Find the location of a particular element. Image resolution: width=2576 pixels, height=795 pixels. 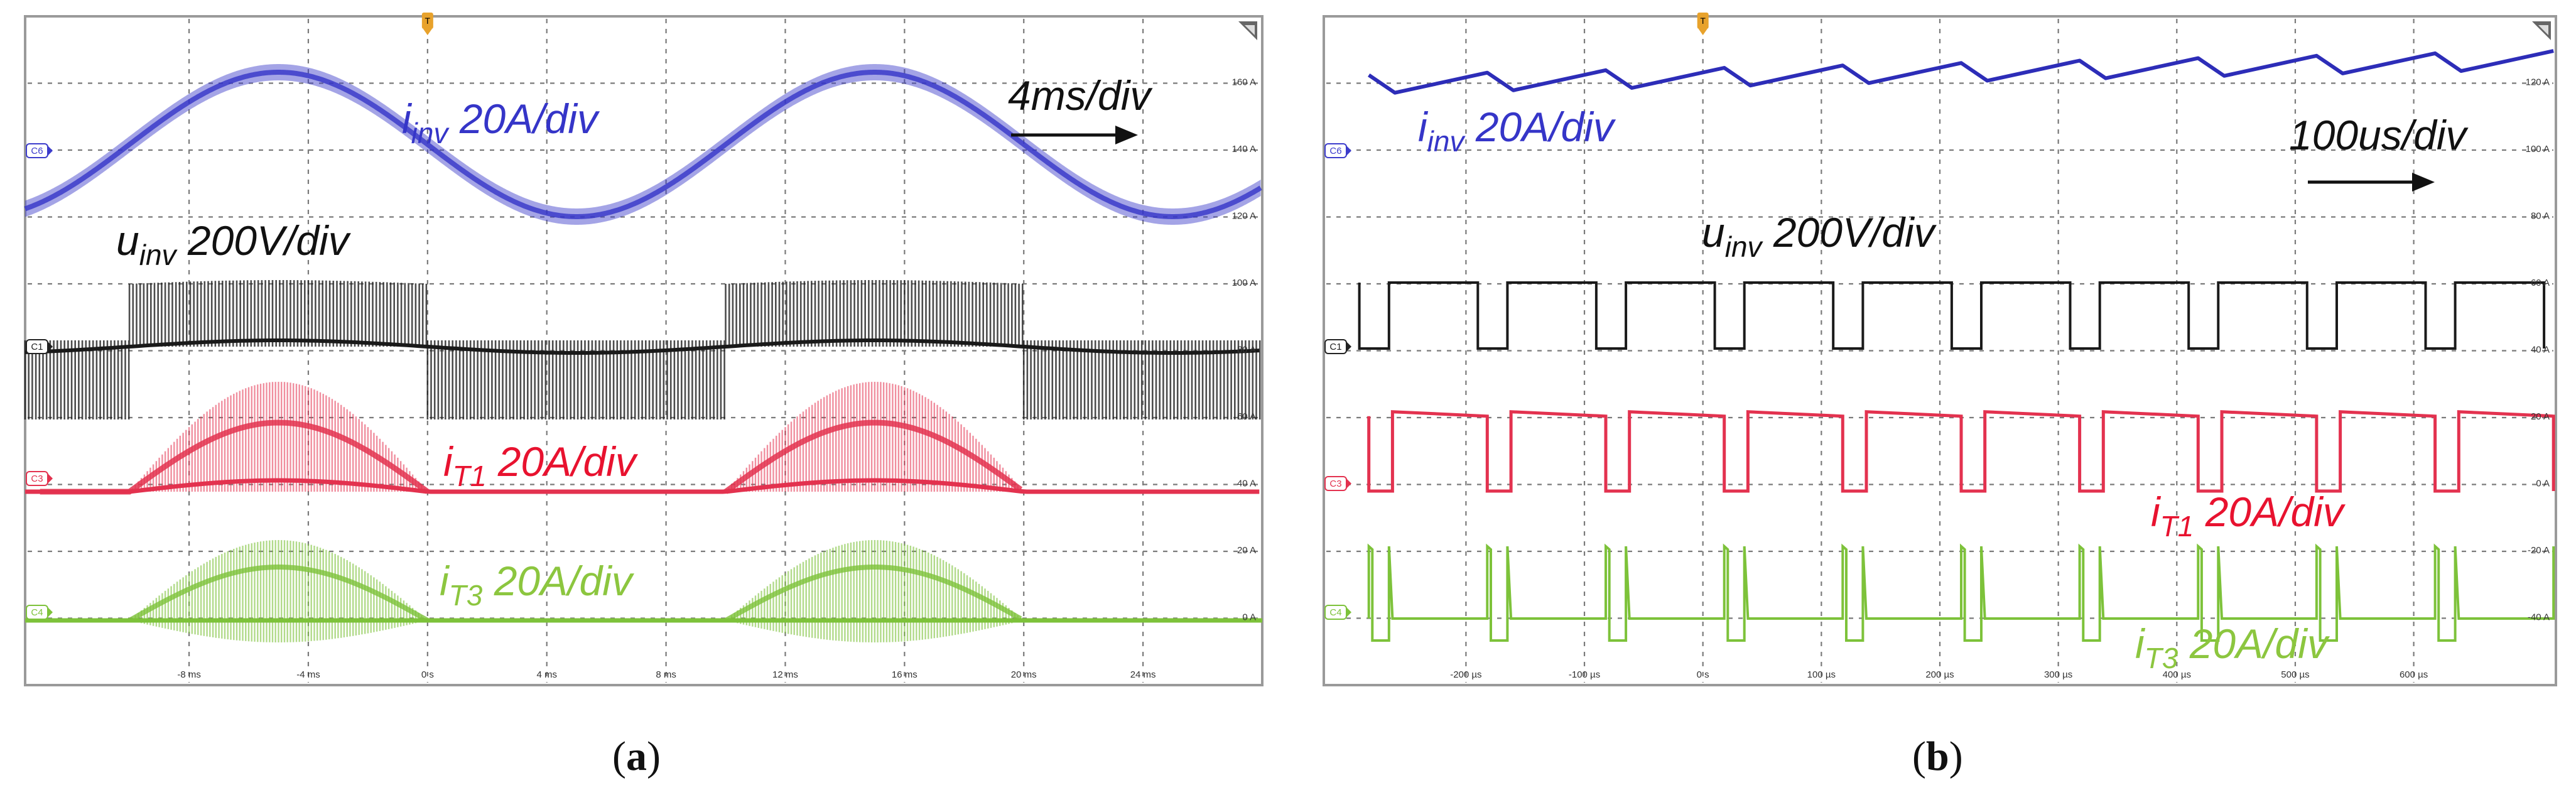

channel-marker-c6: C6 is located at coordinates (39, 150).